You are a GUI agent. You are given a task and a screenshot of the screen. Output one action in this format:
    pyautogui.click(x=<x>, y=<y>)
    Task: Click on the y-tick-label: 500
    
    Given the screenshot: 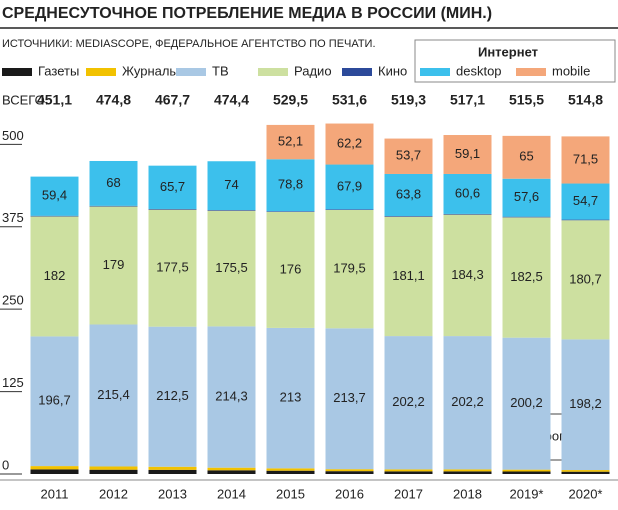 What is the action you would take?
    pyautogui.click(x=13, y=135)
    